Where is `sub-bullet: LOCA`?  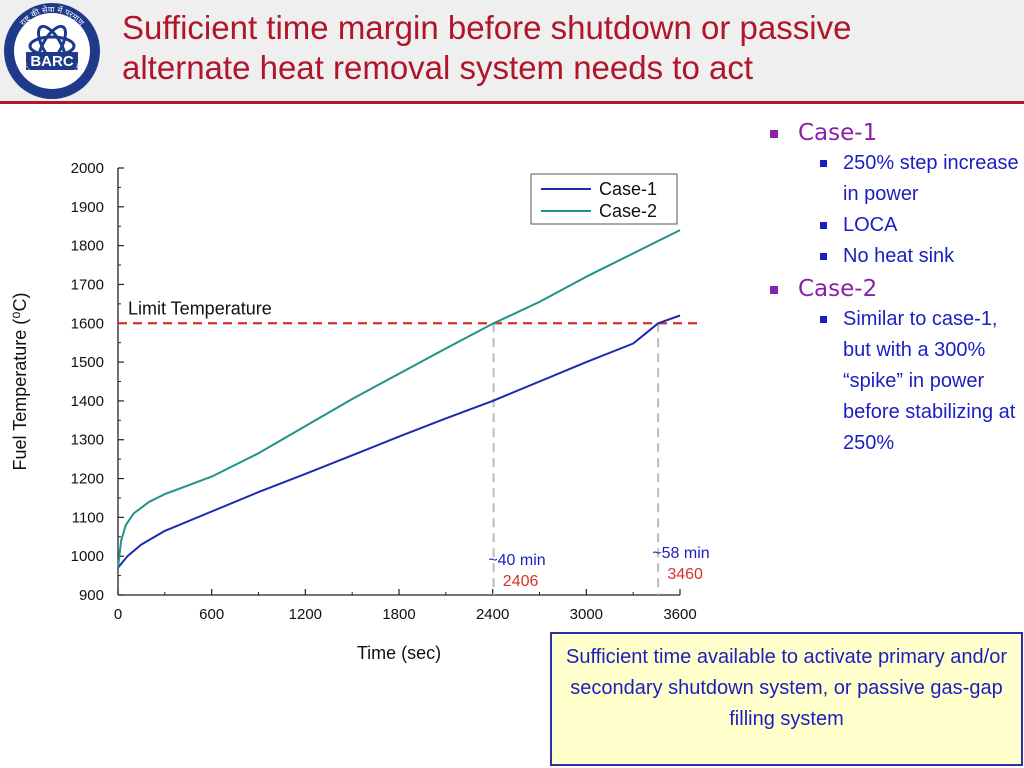 sub-bullet: LOCA is located at coordinates (920, 225).